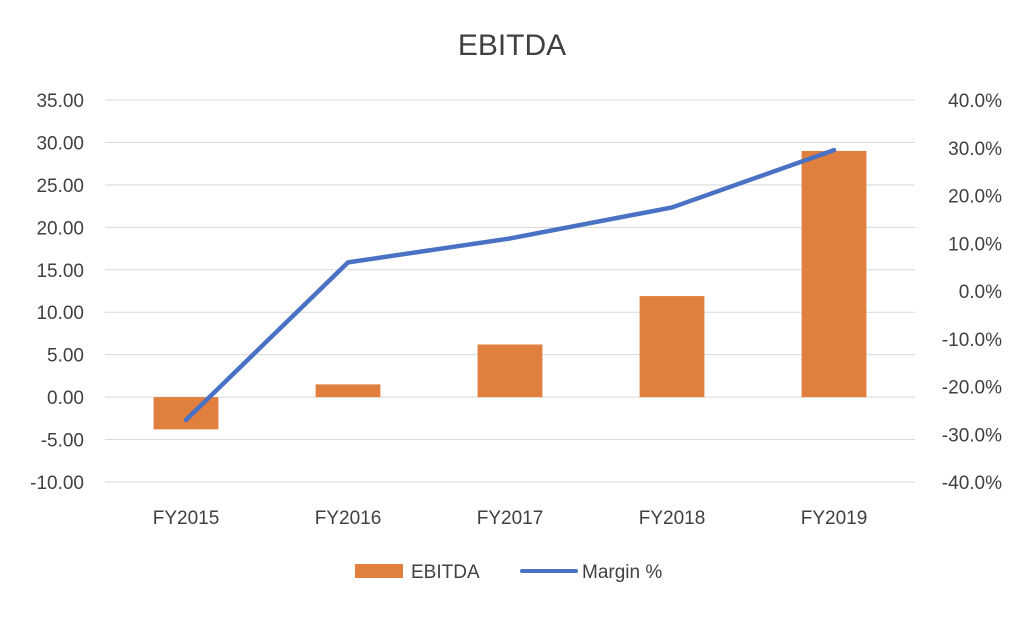 The image size is (1024, 619). I want to click on left-tick-label: 10.00, so click(60, 313).